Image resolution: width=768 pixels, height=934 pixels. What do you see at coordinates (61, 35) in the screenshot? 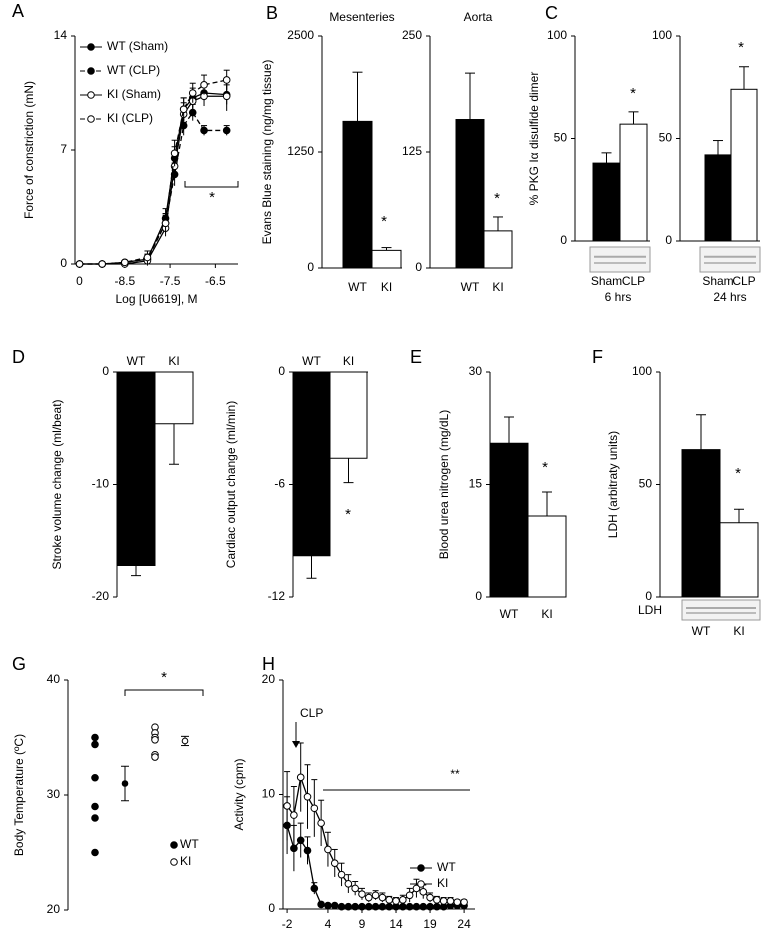
I see `y-tick-label: 14` at bounding box center [61, 35].